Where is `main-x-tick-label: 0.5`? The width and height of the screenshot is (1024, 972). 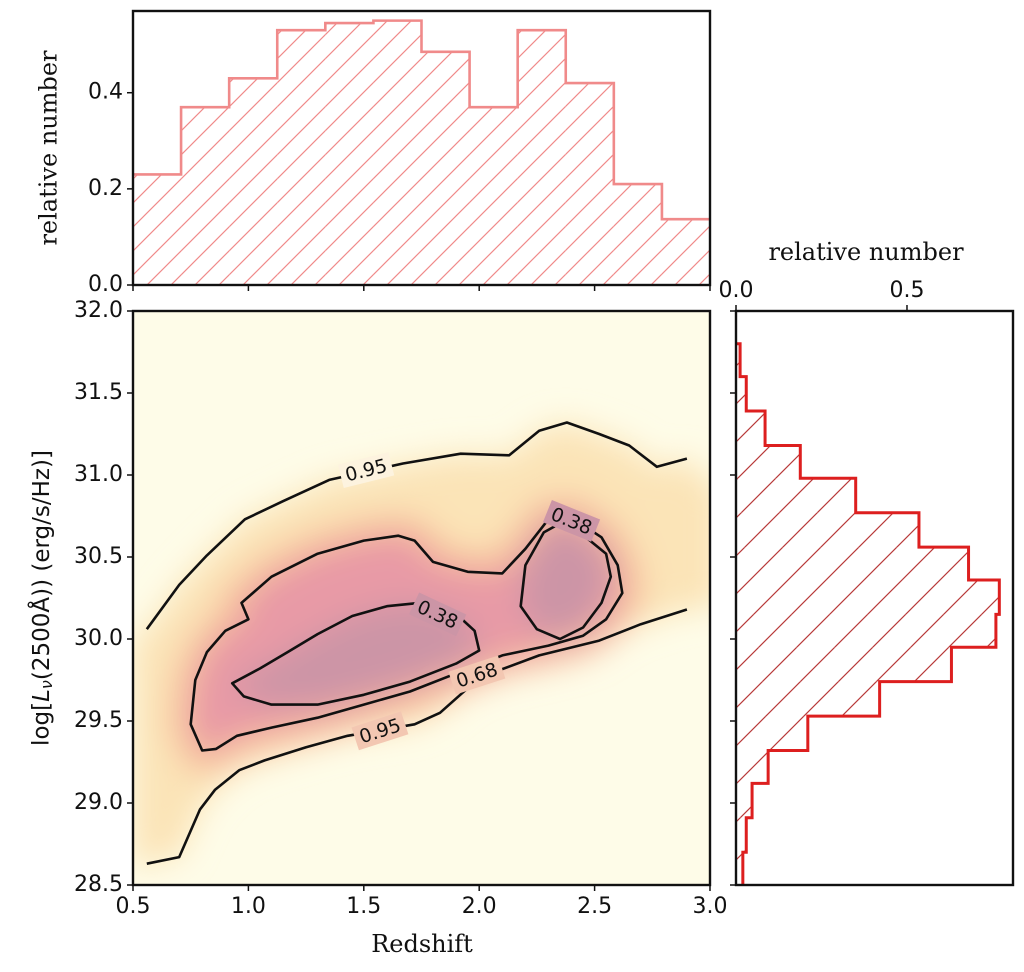 main-x-tick-label: 0.5 is located at coordinates (133, 906).